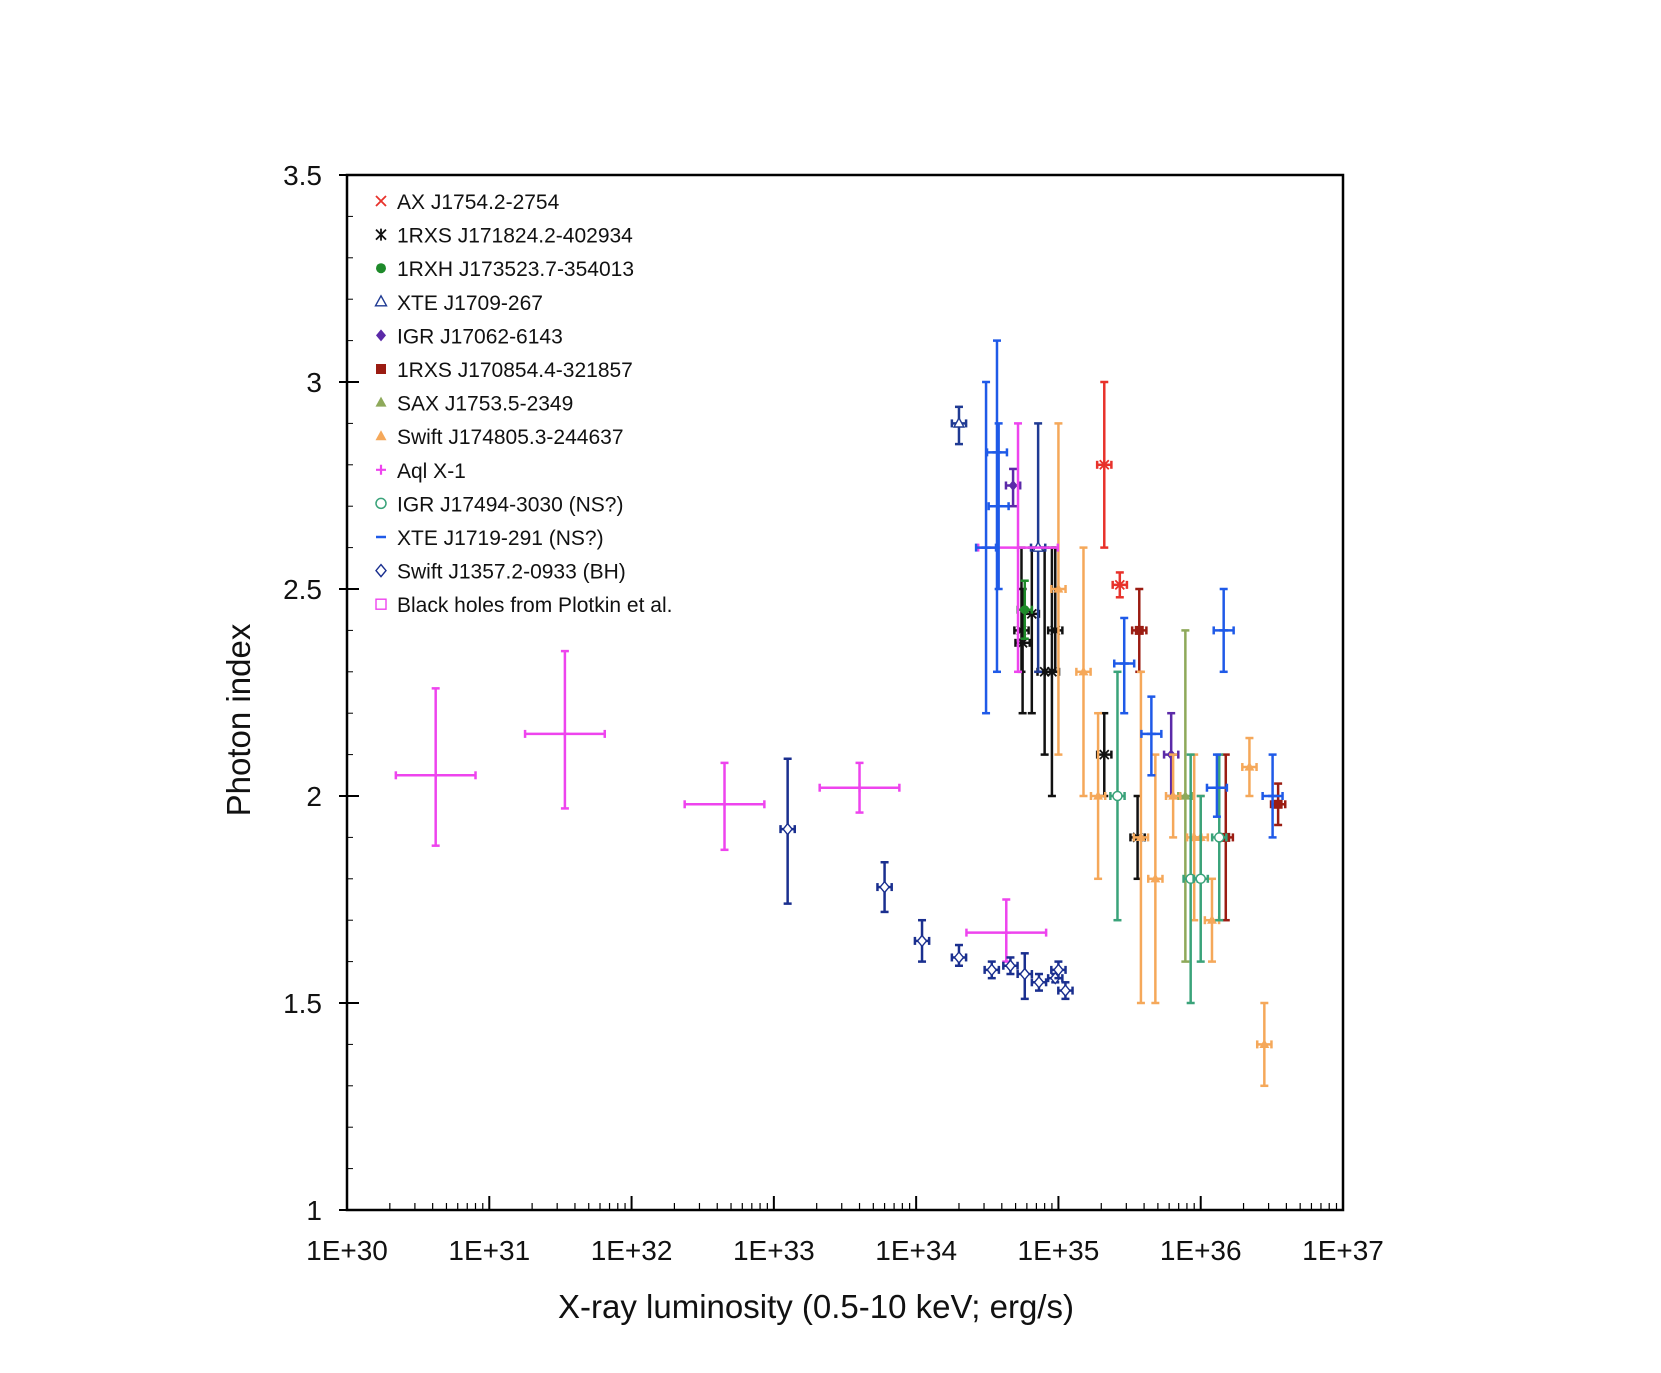 Image resolution: width=1661 pixels, height=1373 pixels. Describe the element at coordinates (632, 1250) in the screenshot. I see `x-tick-label: 1E+32` at that location.